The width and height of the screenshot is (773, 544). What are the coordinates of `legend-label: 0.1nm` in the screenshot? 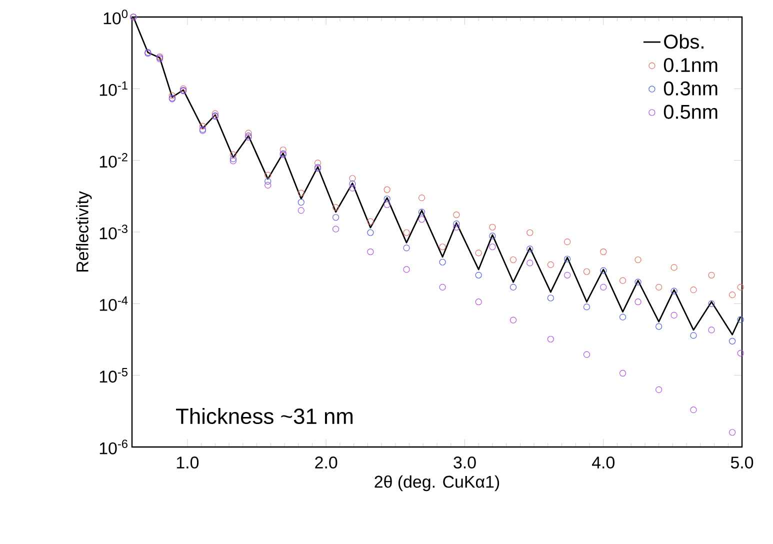 It's located at (691, 65).